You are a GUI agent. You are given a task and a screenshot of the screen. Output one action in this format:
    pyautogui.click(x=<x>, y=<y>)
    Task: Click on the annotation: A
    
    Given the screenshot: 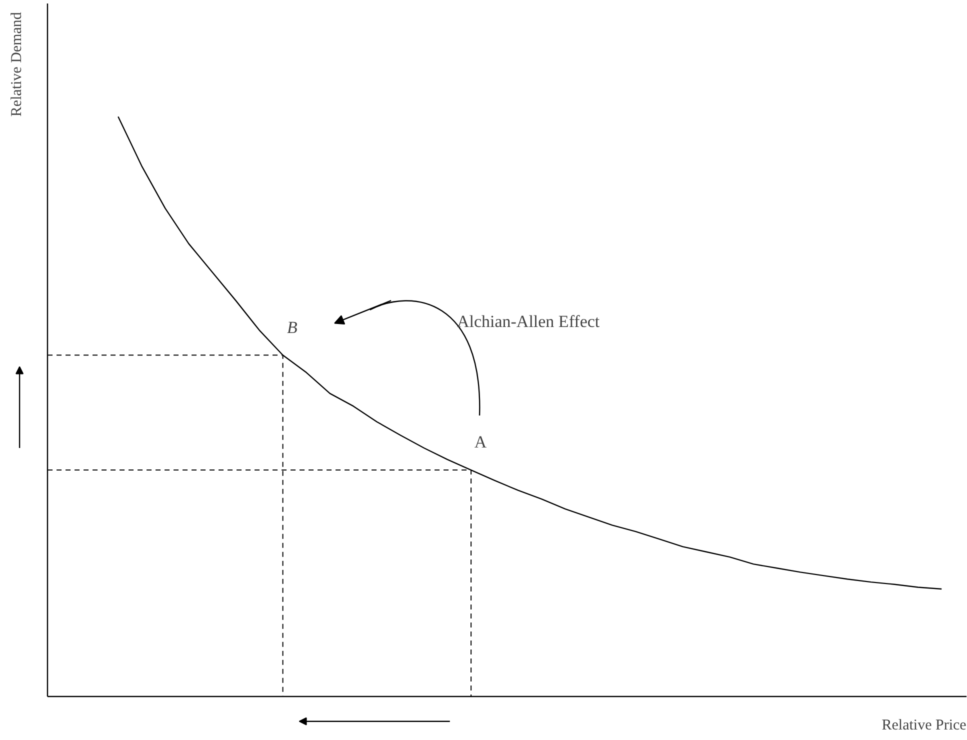 What is the action you would take?
    pyautogui.click(x=481, y=442)
    